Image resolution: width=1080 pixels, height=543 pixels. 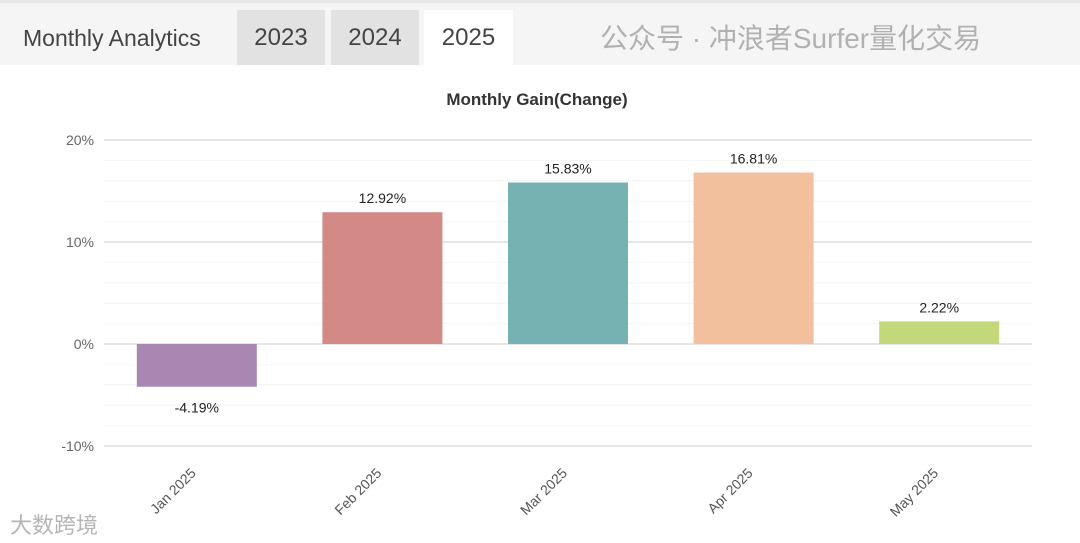 What do you see at coordinates (914, 492) in the screenshot?
I see `x-tick-label: May 2025` at bounding box center [914, 492].